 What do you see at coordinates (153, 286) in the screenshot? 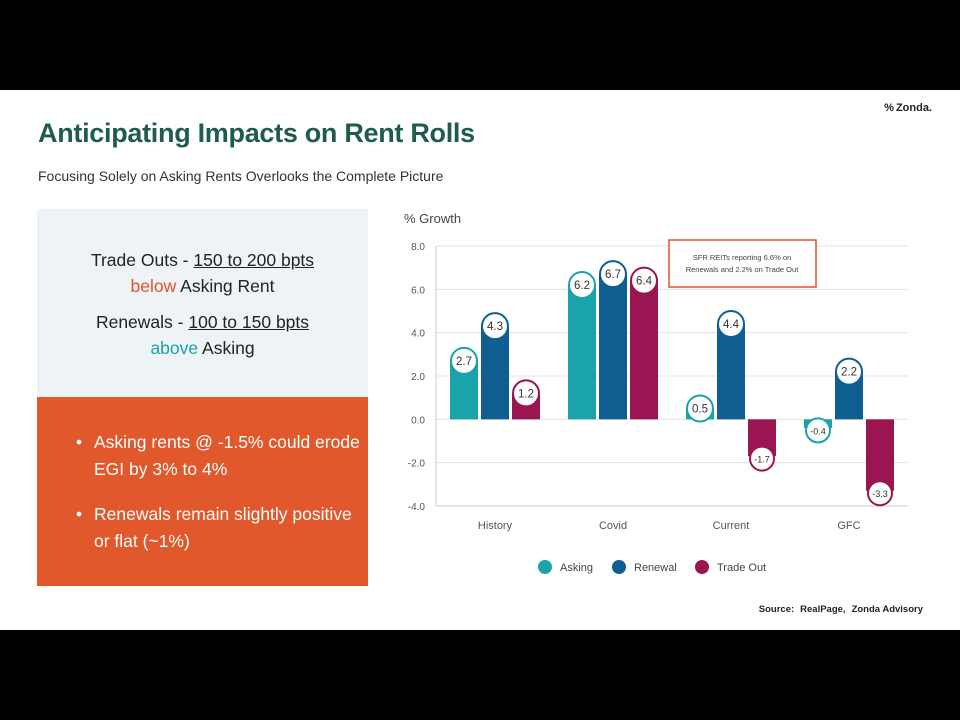
I see `trade-outs-direction: below` at bounding box center [153, 286].